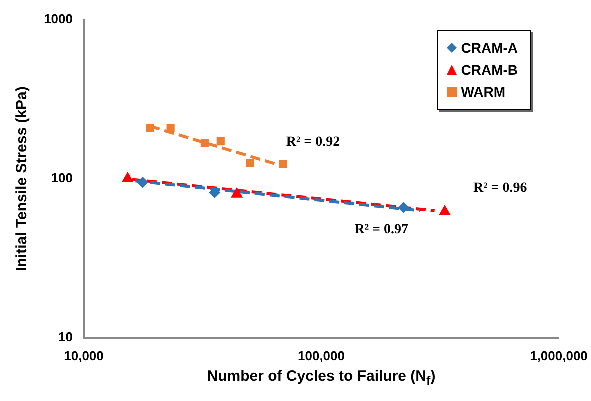 Image resolution: width=591 pixels, height=401 pixels. I want to click on annotation: R² = 0.96, so click(501, 188).